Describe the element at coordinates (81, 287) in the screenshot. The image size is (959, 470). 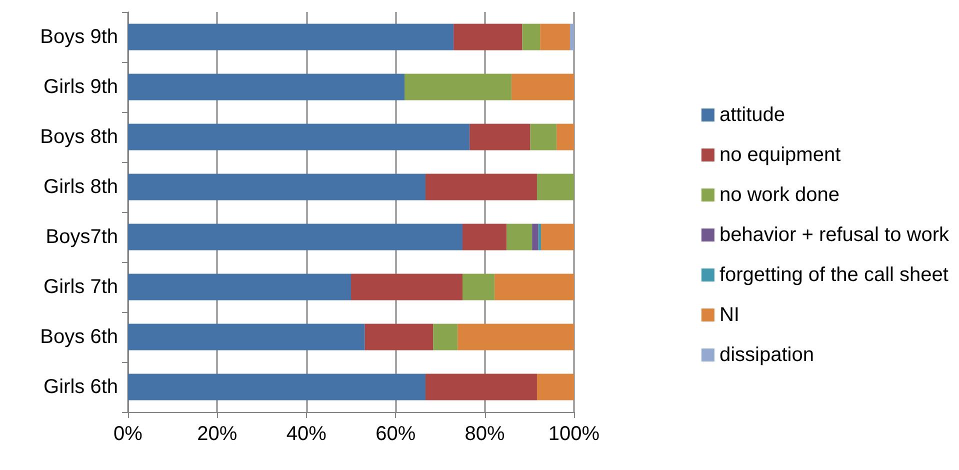
I see `y-tick-label: Girls 7th` at that location.